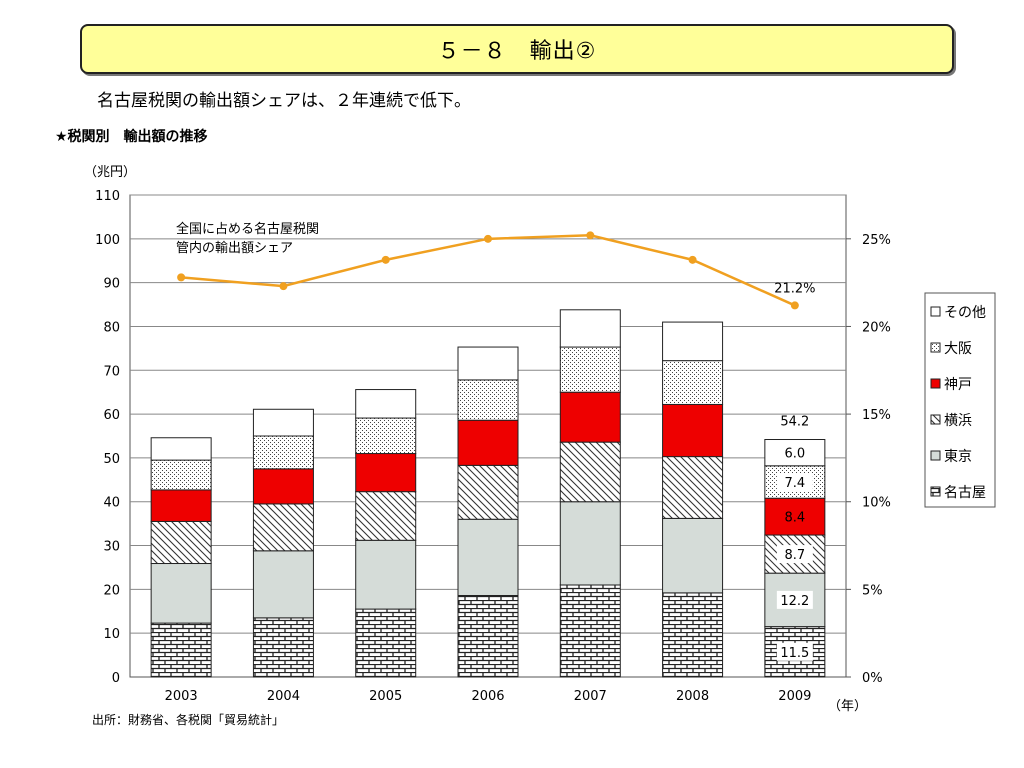 This screenshot has width=1024, height=768. I want to click on data-label-2009: 6.0, so click(795, 454).